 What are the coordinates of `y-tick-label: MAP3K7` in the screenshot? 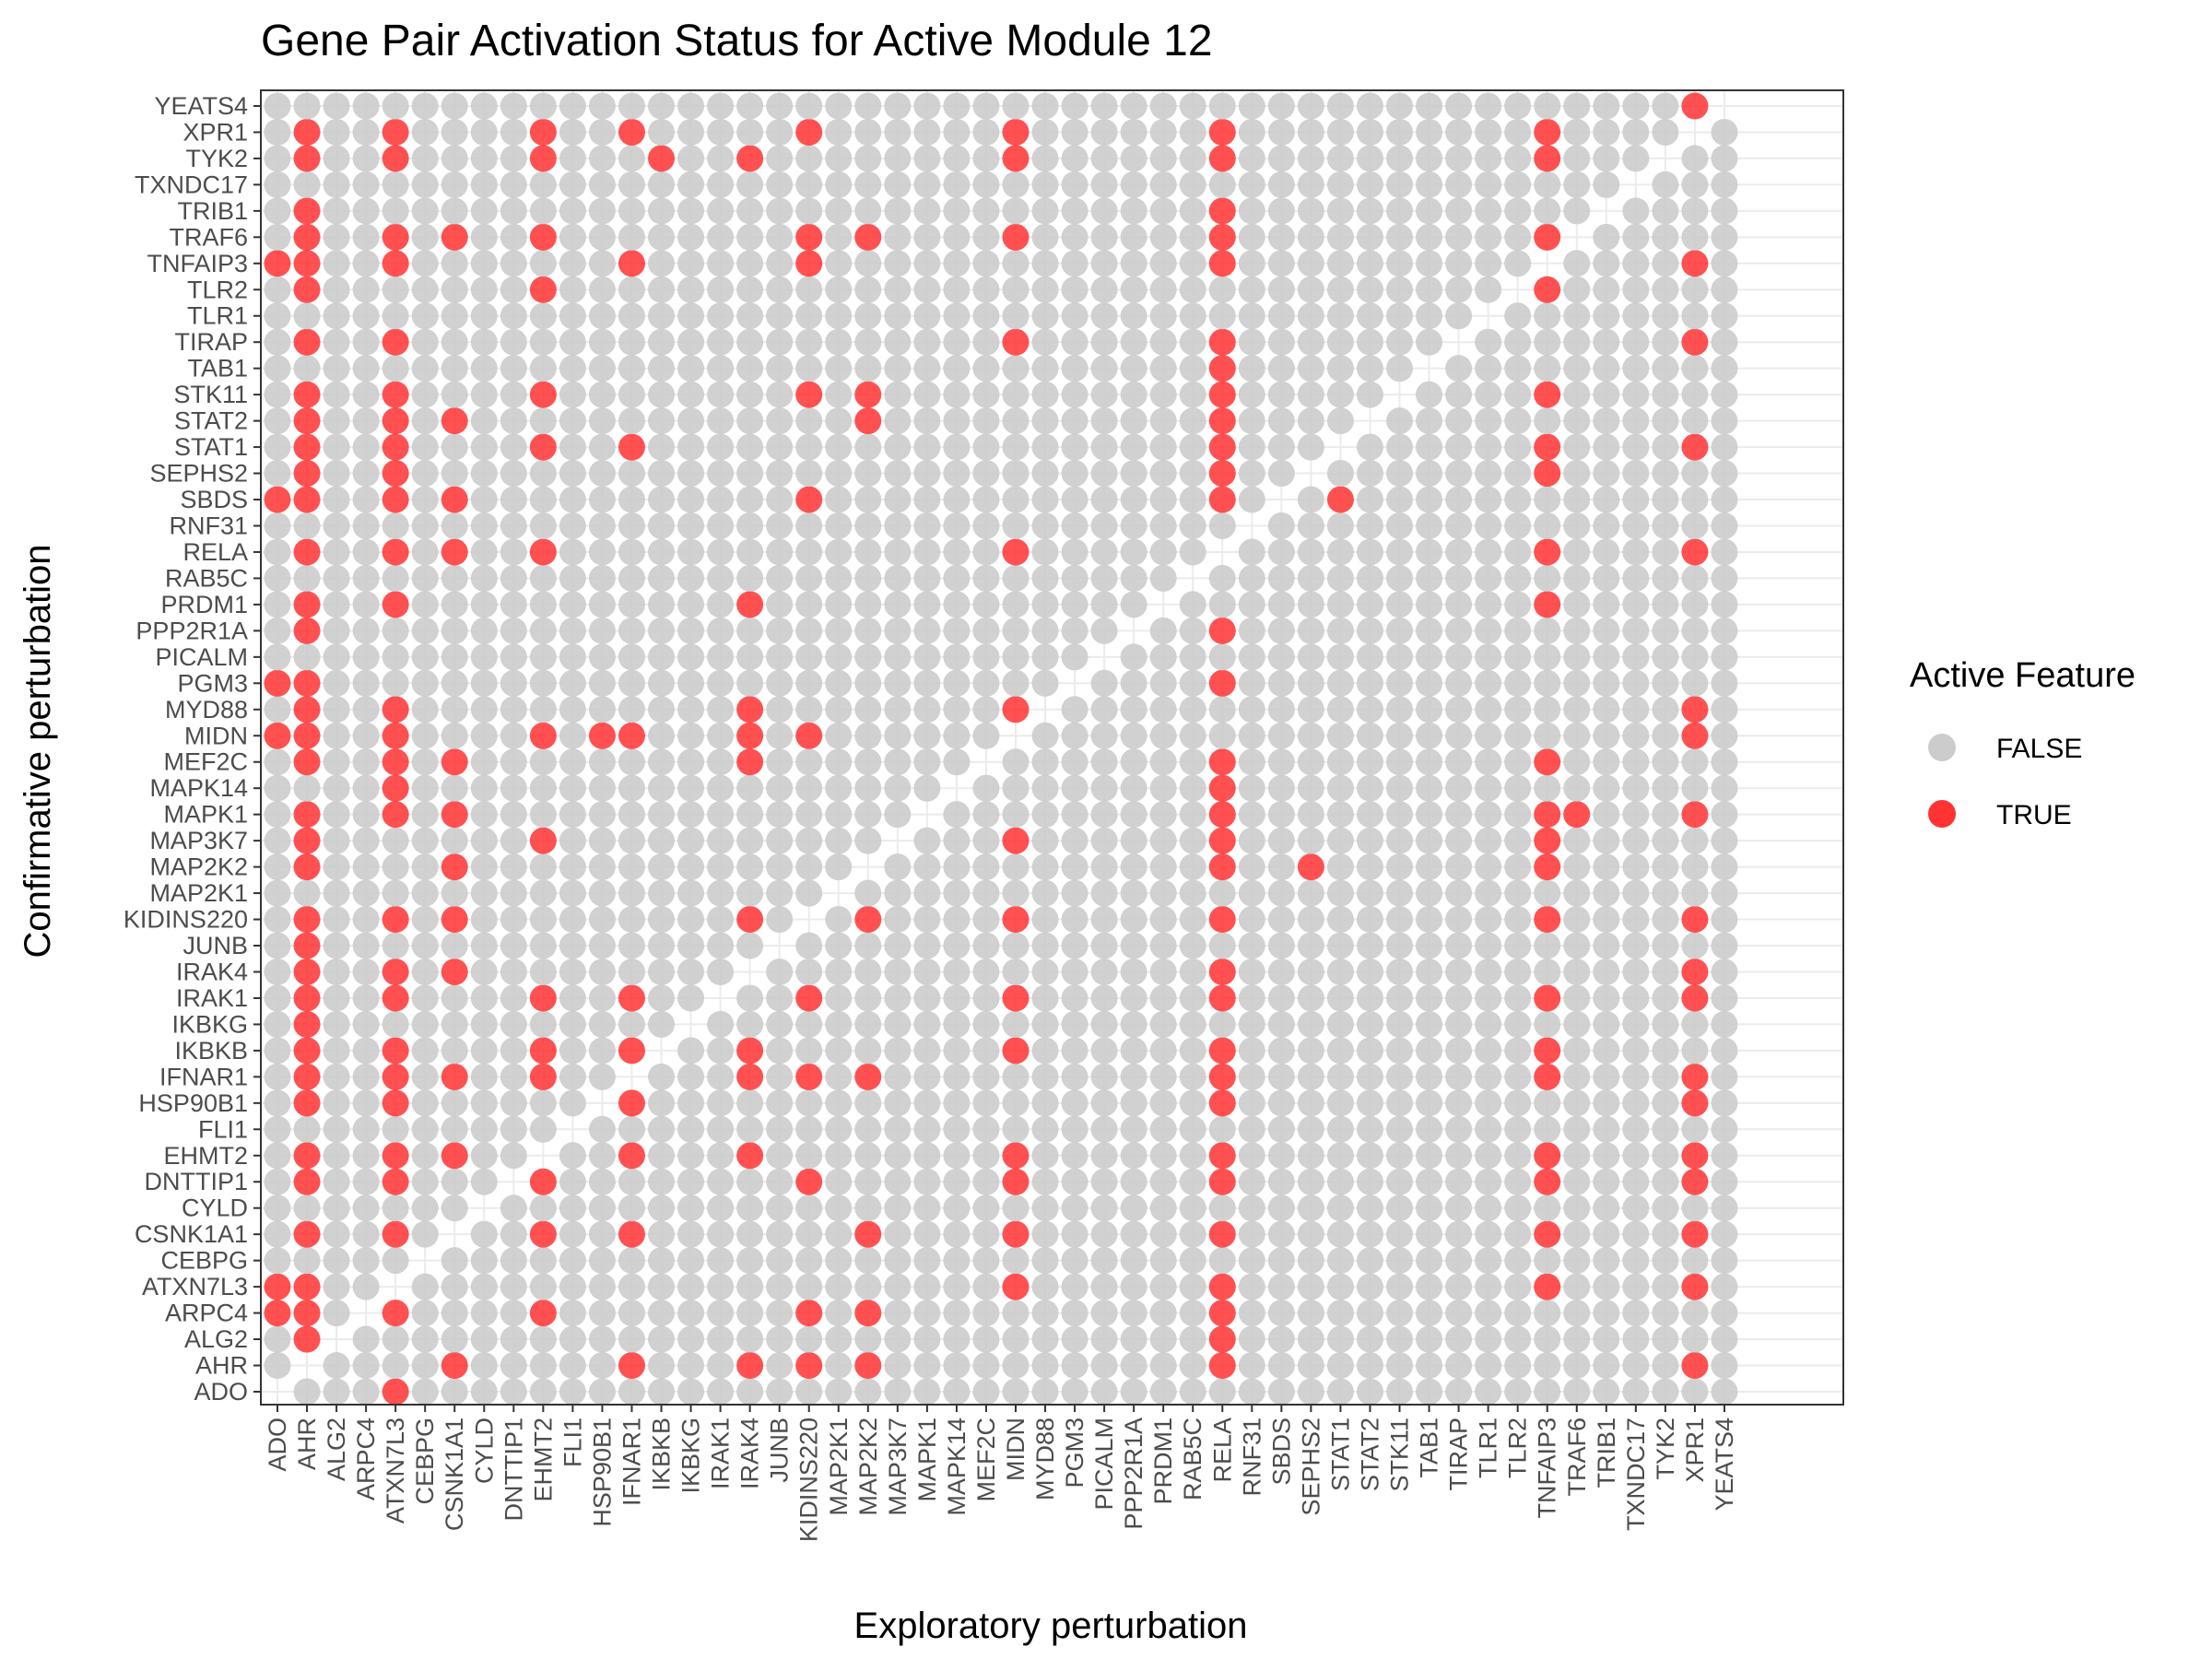 It's located at (198, 840).